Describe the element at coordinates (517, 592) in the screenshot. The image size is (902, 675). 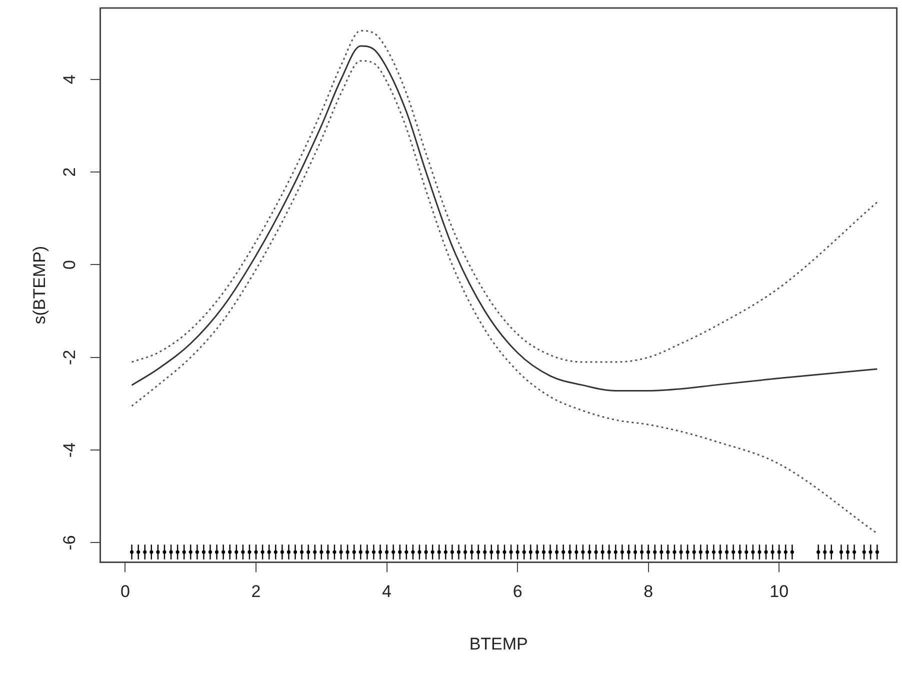
I see `x-tick-label: 6` at that location.